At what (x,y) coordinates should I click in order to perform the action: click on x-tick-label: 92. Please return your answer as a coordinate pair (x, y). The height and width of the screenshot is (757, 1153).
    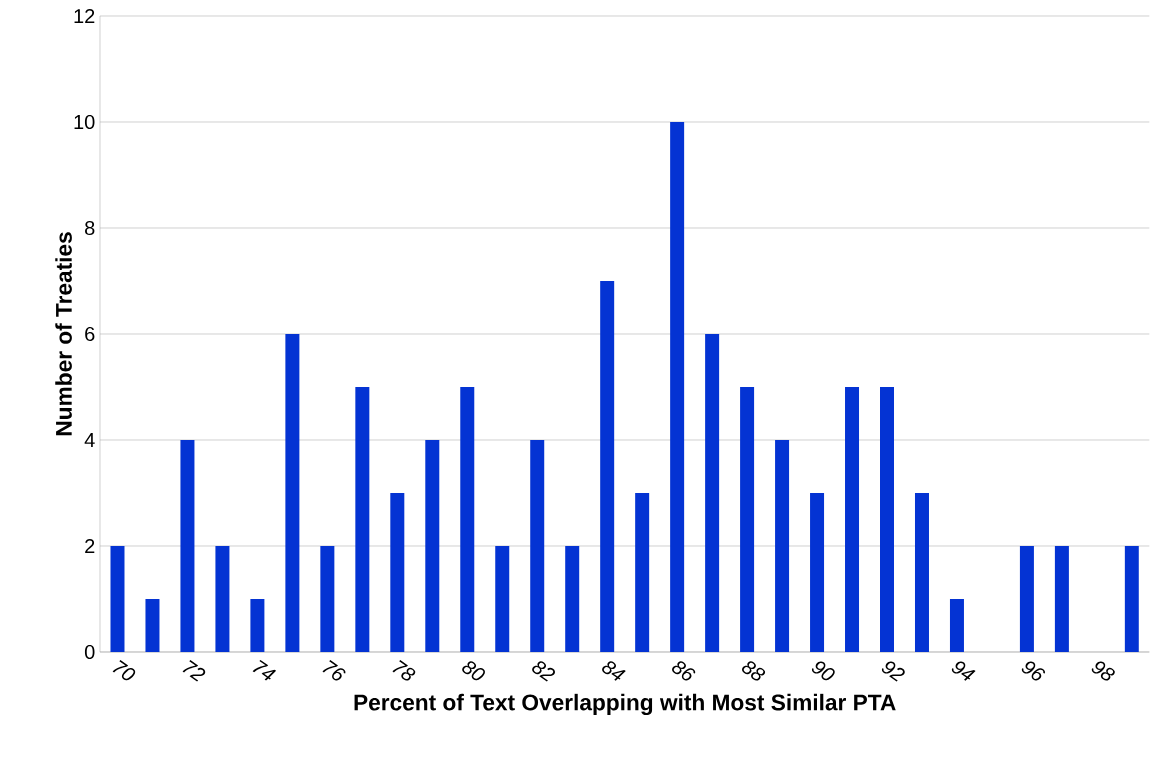
    Looking at the image, I should click on (893, 671).